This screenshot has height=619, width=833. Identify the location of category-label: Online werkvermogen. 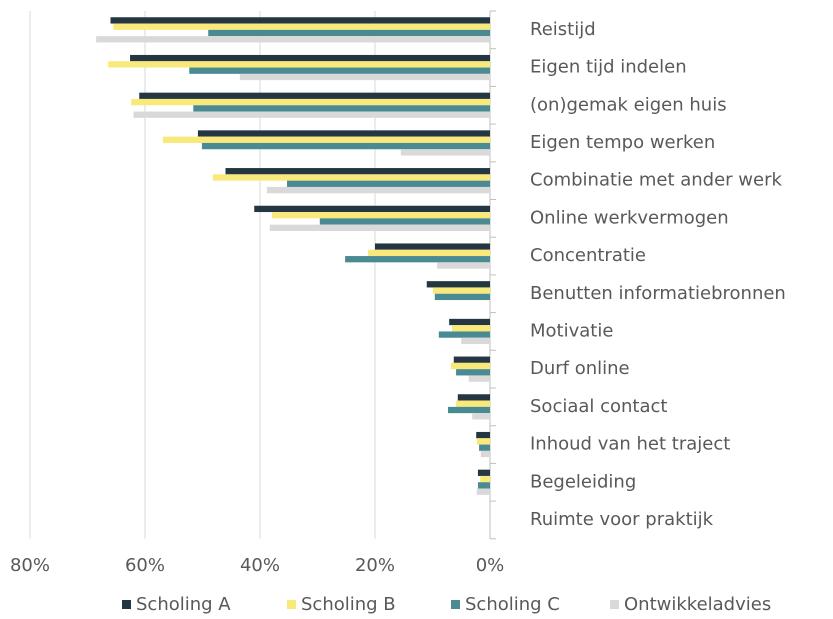
(629, 217).